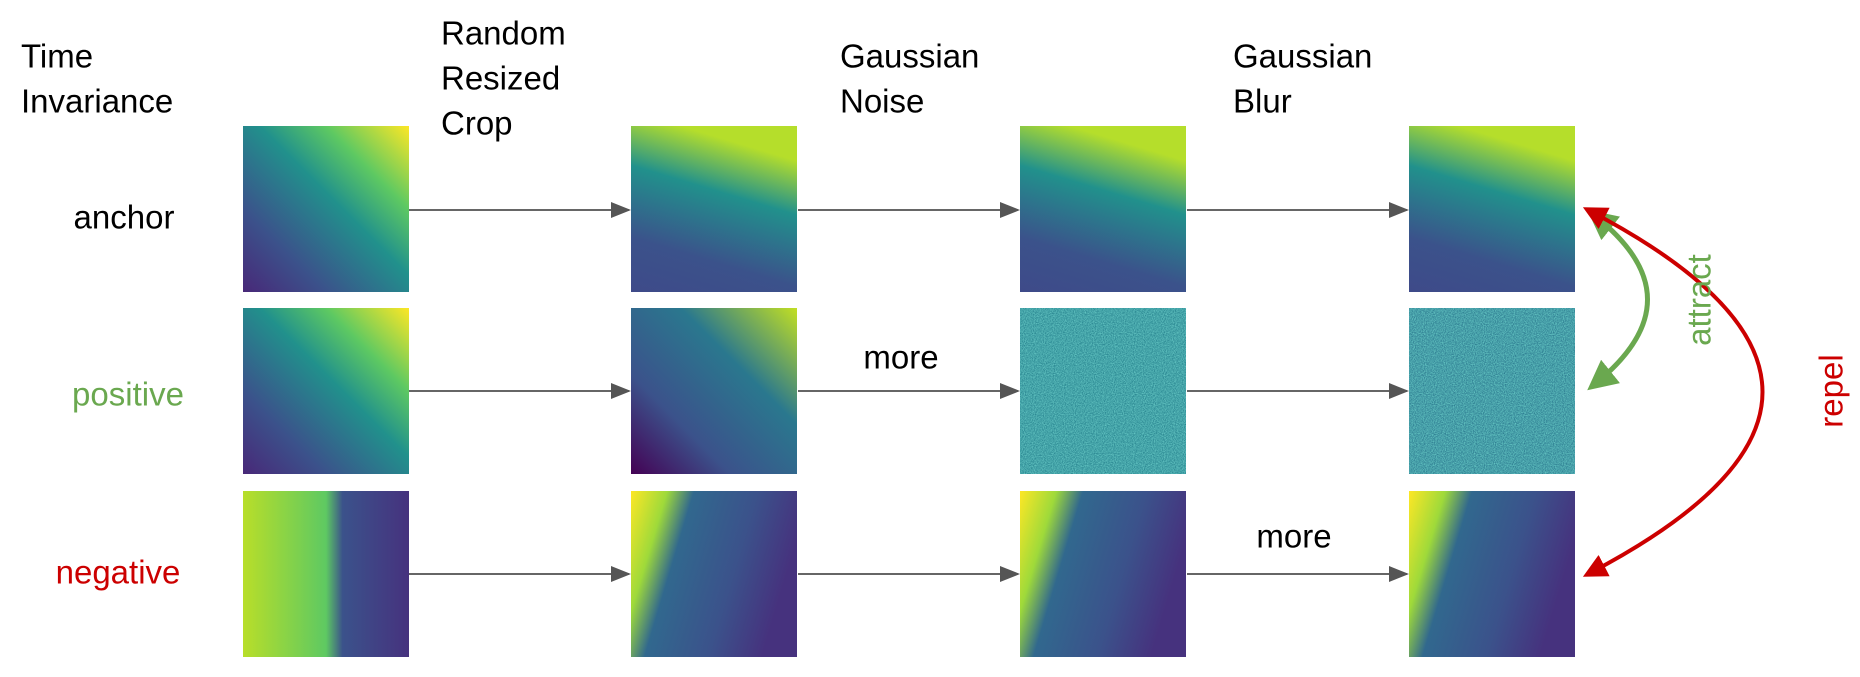 The height and width of the screenshot is (677, 1860). What do you see at coordinates (882, 101) in the screenshot?
I see `column-header: Noise` at bounding box center [882, 101].